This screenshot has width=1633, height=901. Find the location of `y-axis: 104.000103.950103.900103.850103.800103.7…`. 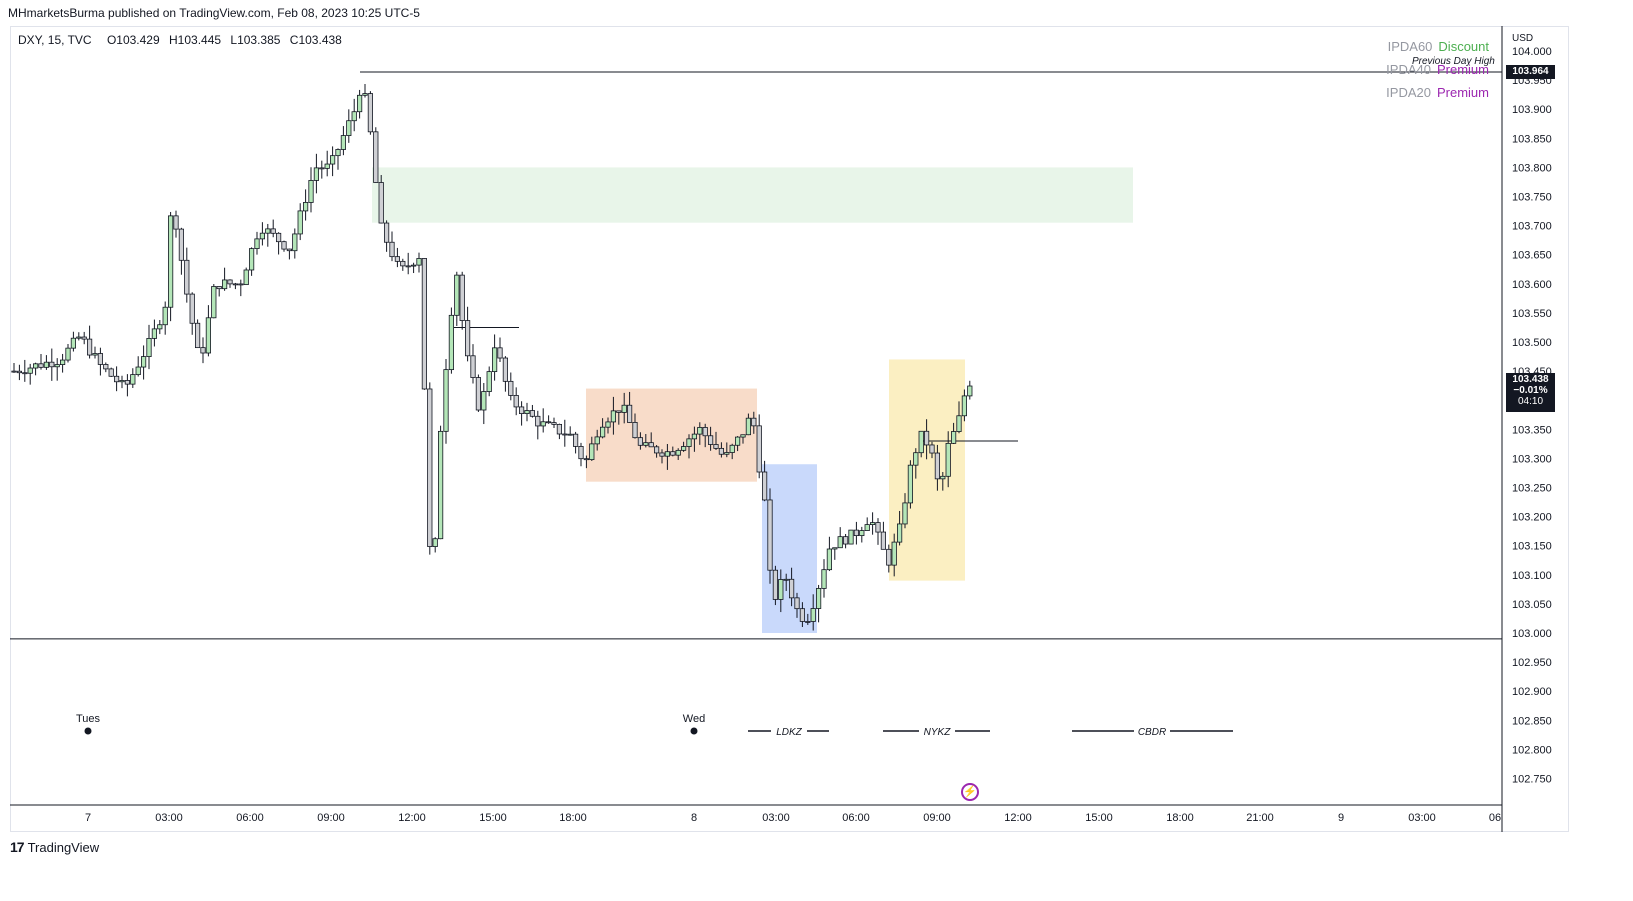

y-axis: 104.000103.950103.900103.850103.800103.7… is located at coordinates (1526, 429).